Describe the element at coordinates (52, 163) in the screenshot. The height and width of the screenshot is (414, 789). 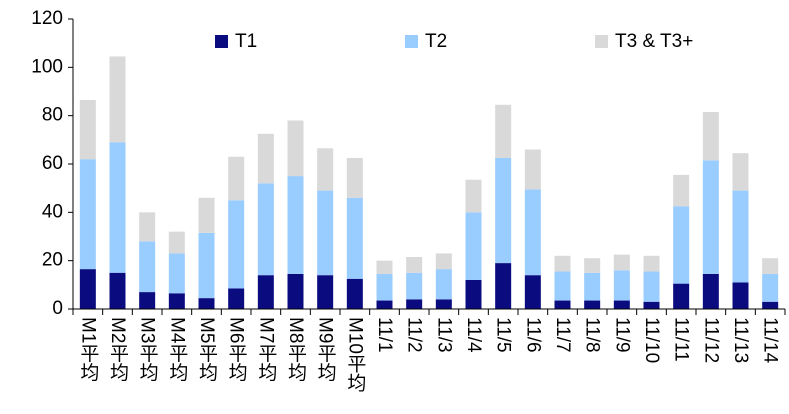
I see `y-tick-label: 60` at that location.